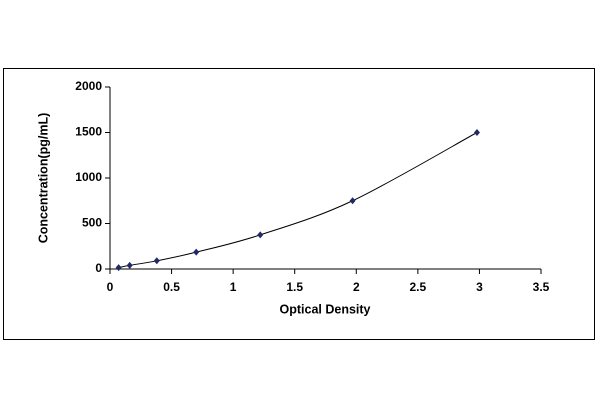  What do you see at coordinates (98, 268) in the screenshot?
I see `y-tick-label: 0` at bounding box center [98, 268].